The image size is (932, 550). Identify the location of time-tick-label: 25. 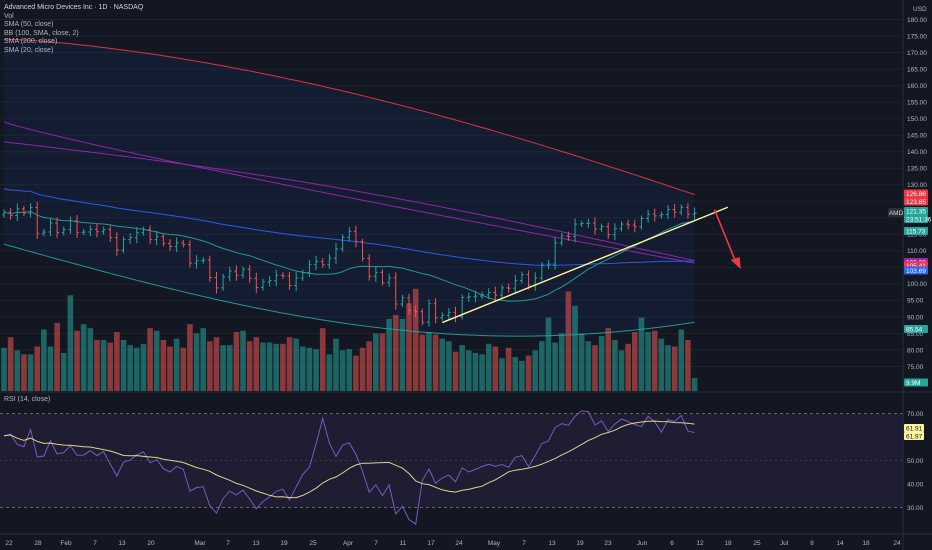
(313, 543).